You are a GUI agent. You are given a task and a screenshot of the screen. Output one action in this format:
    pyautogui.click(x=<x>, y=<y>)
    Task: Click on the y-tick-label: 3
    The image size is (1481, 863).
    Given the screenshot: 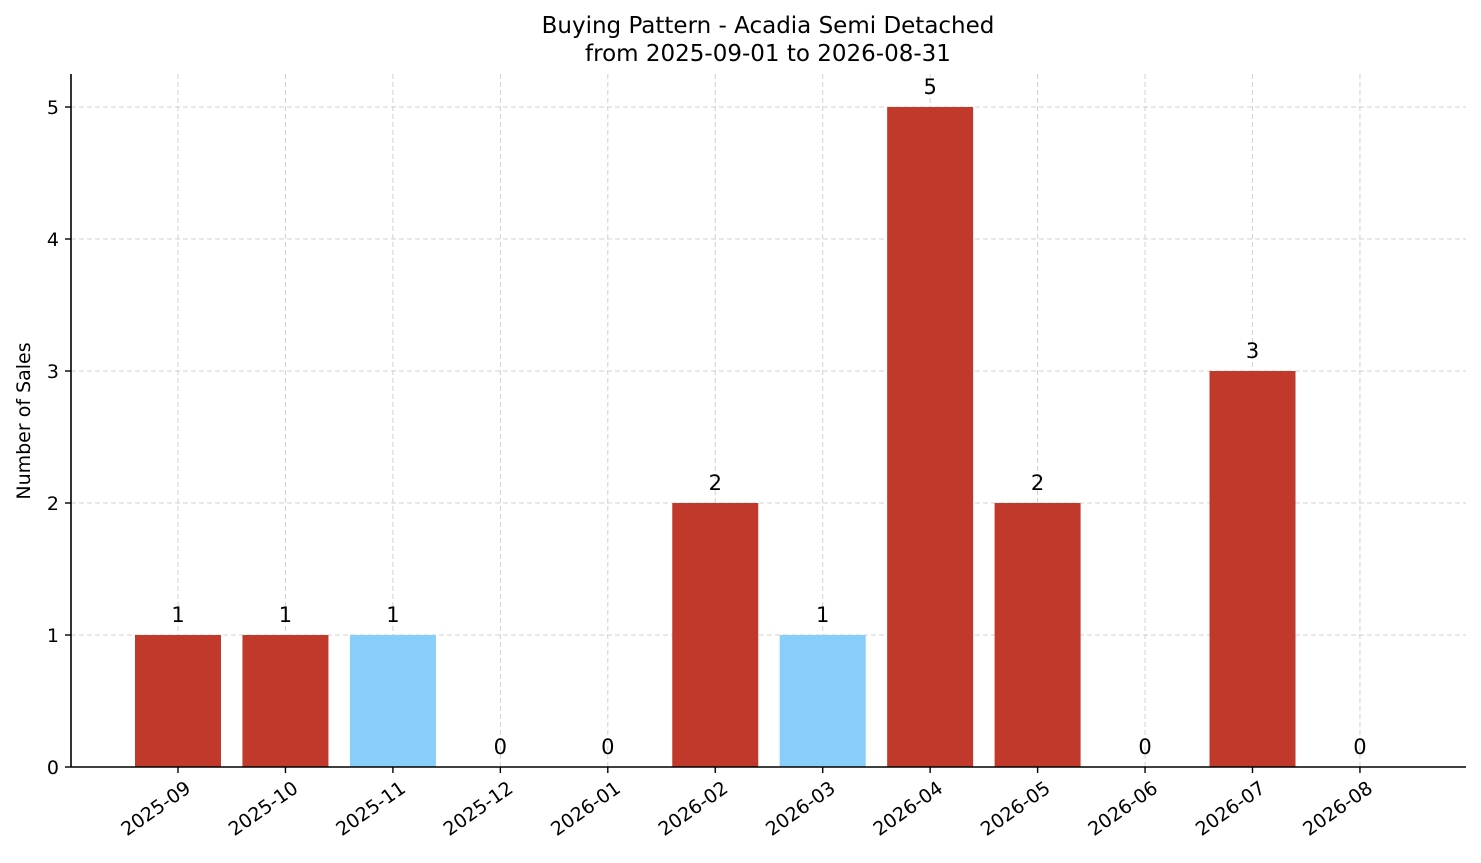 What is the action you would take?
    pyautogui.click(x=53, y=372)
    